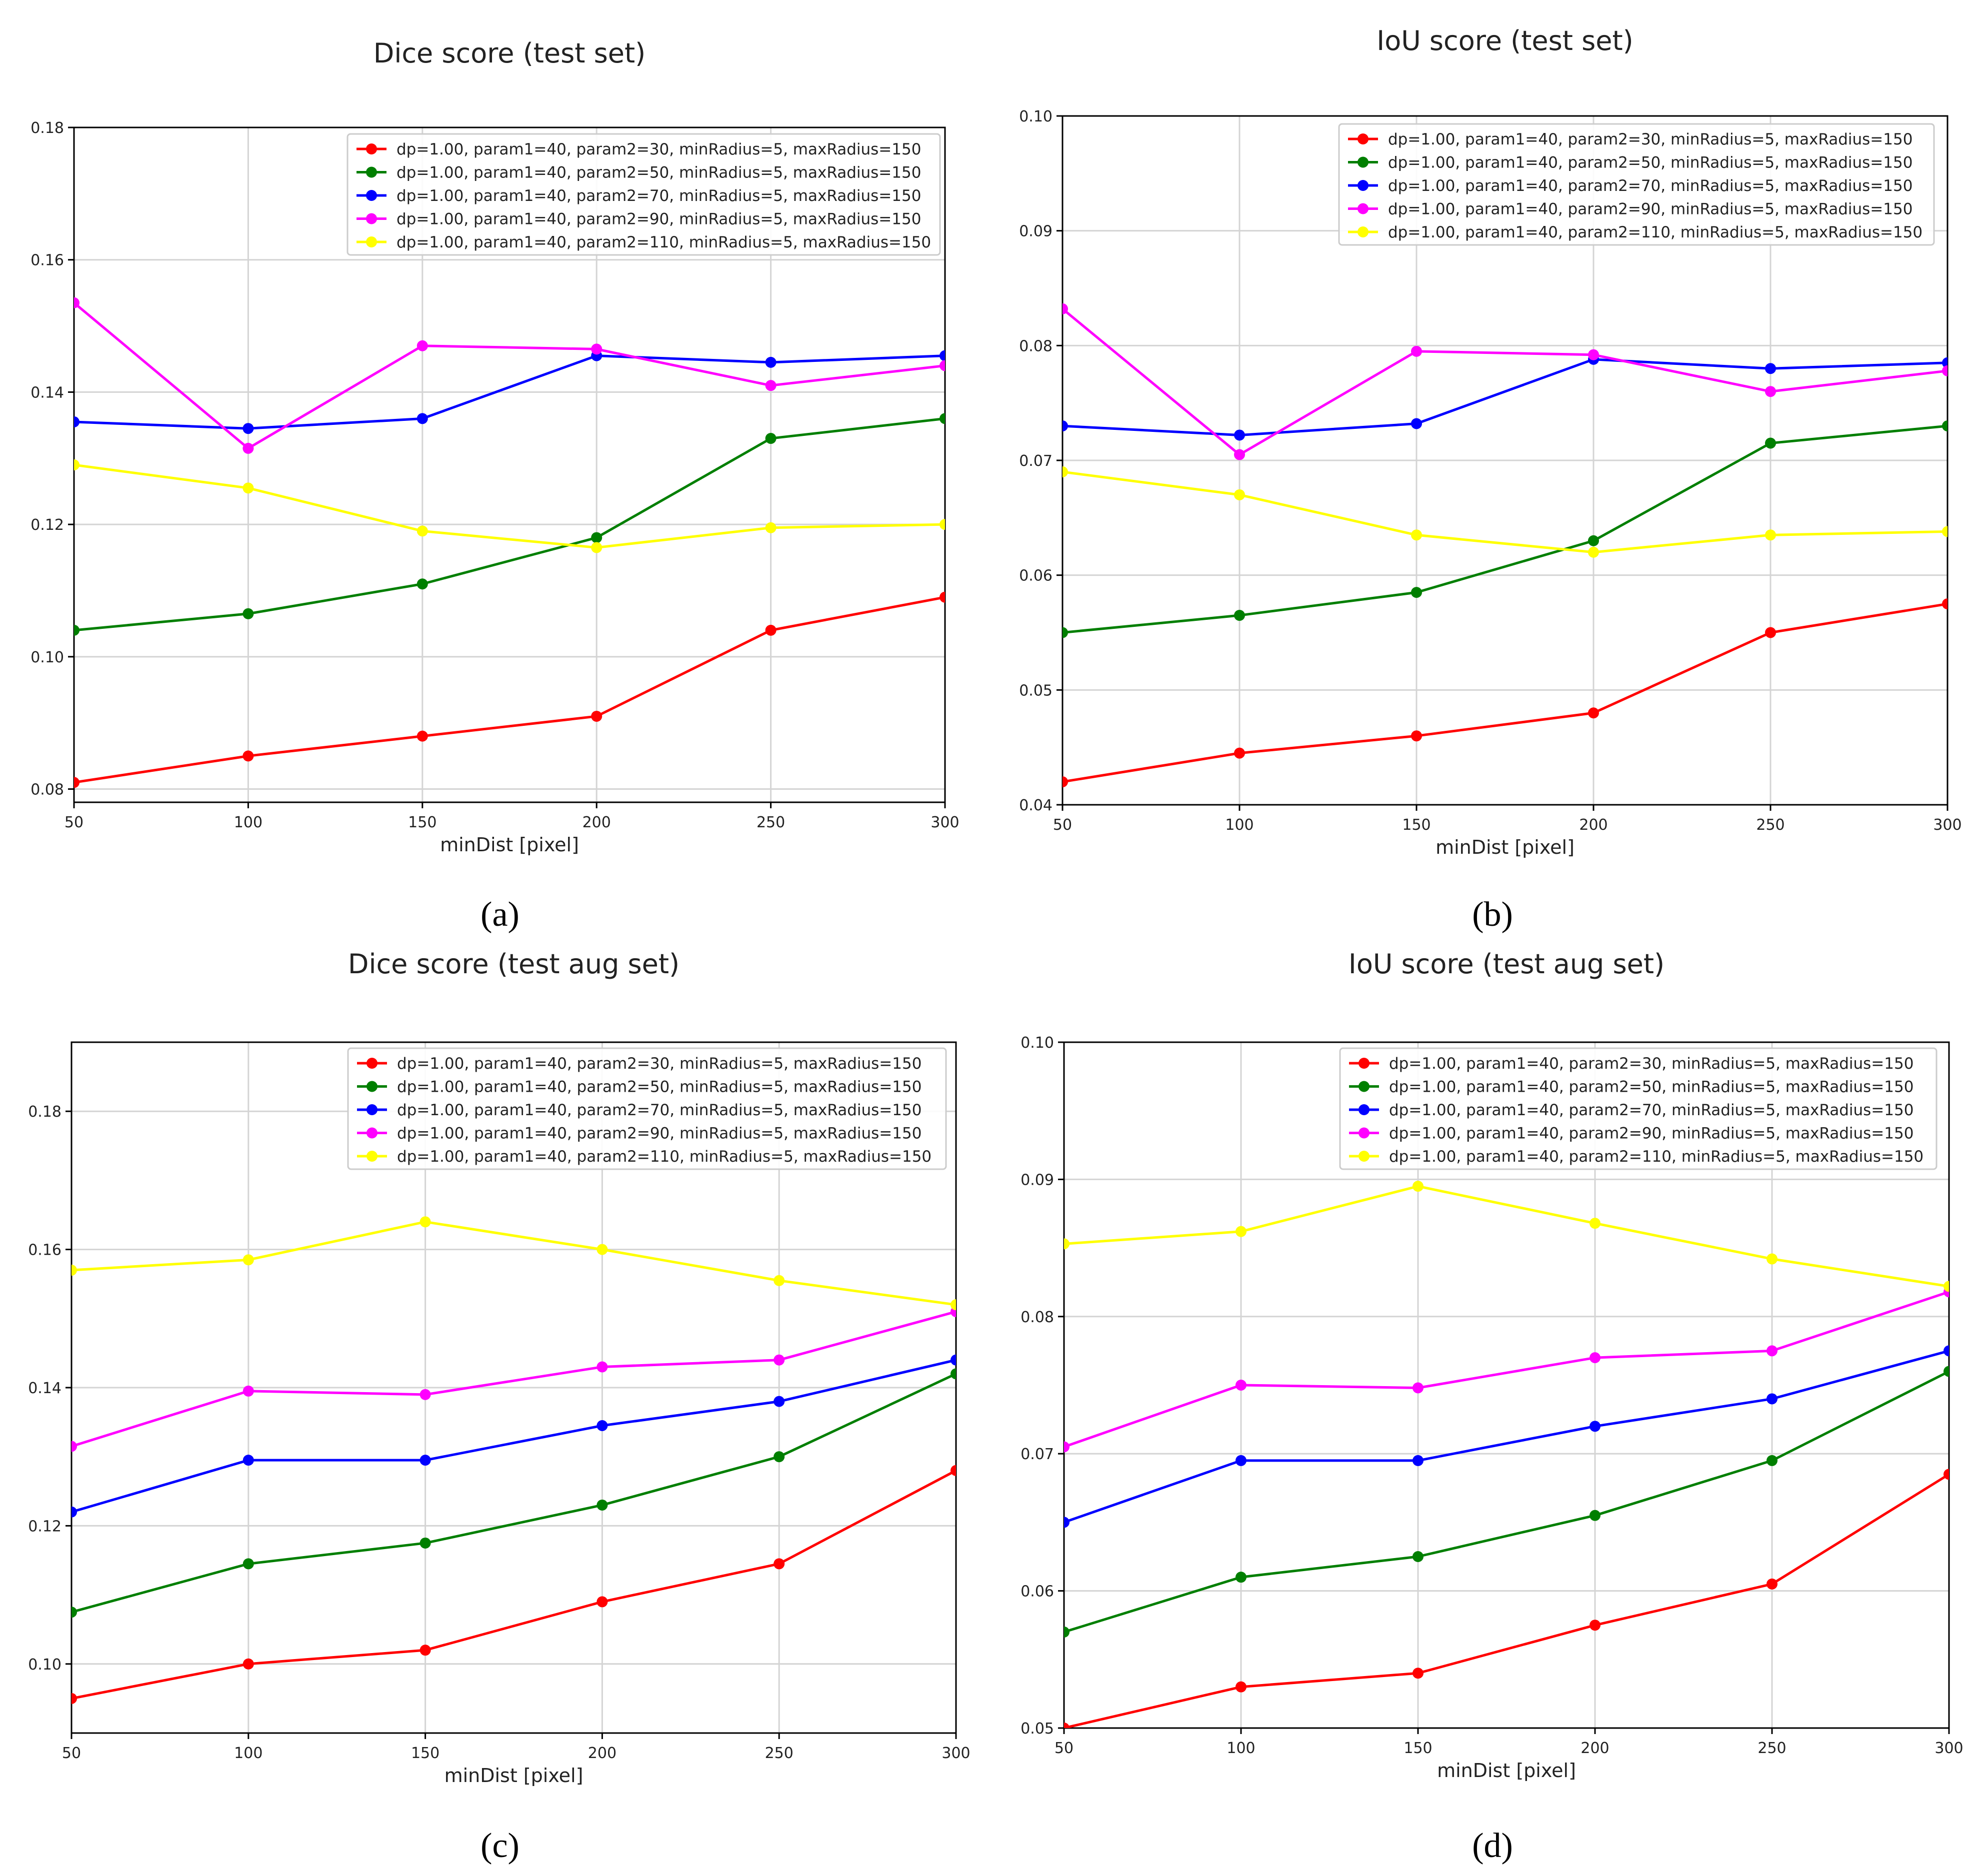  I want to click on chart-title: IoU score (test set), so click(1504, 40).